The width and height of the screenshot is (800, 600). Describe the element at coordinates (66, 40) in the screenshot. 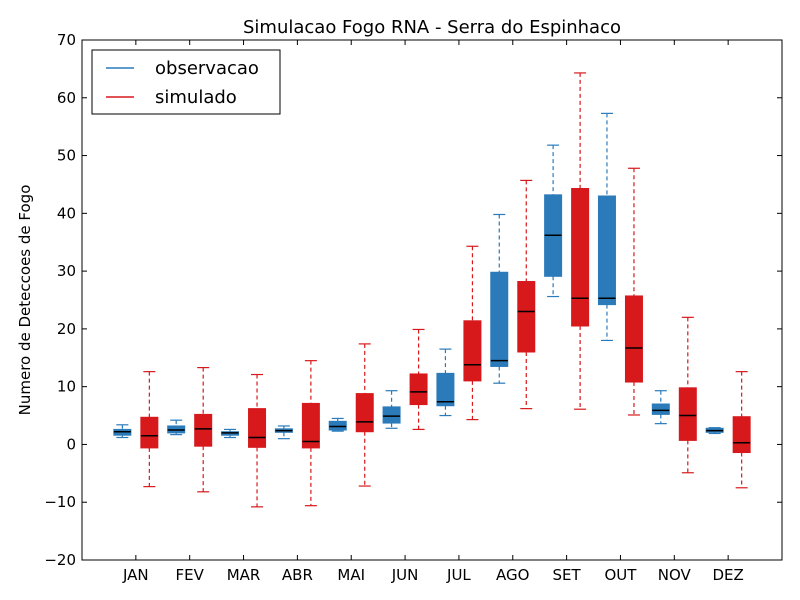

I see `y-tick-label: 70` at that location.